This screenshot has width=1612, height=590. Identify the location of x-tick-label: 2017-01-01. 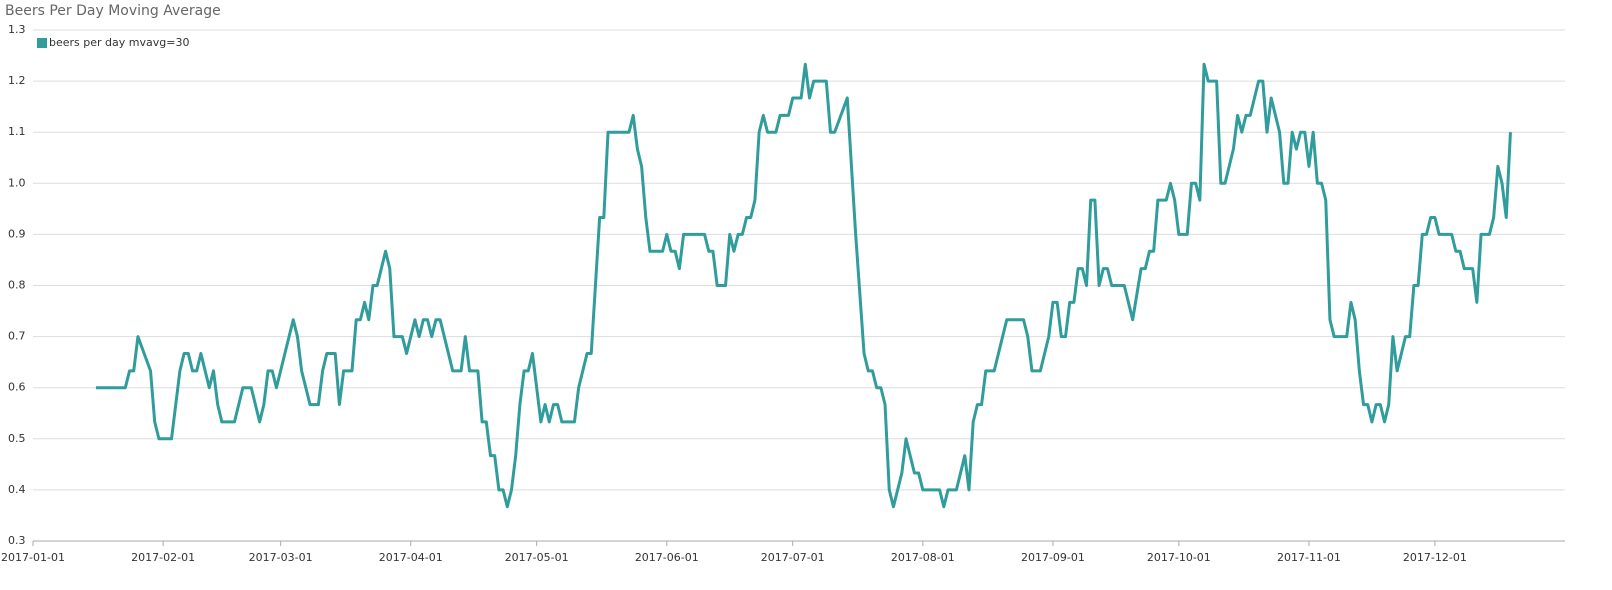
(33, 557).